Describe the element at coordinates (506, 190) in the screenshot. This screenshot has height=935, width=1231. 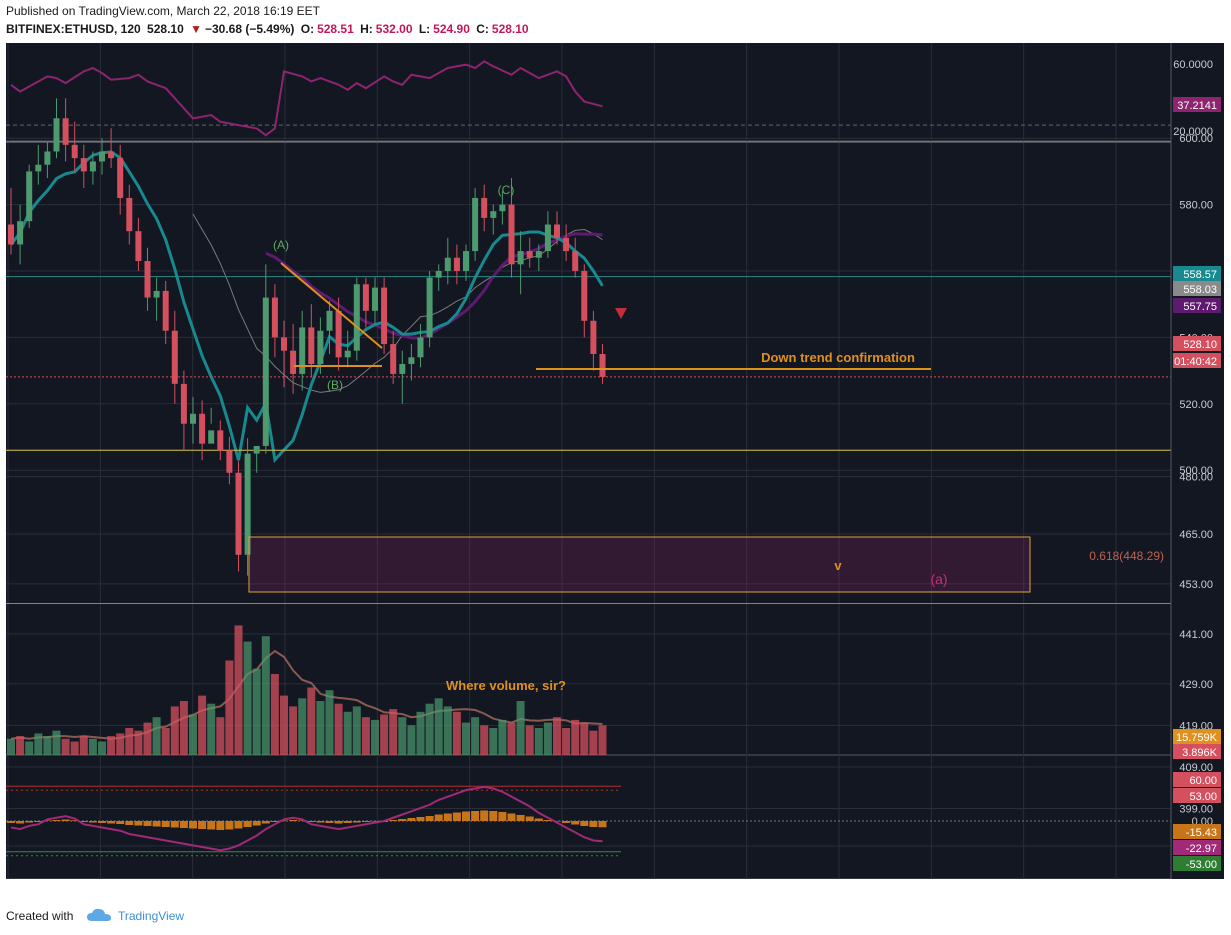
I see `wave-label-c: (C)` at that location.